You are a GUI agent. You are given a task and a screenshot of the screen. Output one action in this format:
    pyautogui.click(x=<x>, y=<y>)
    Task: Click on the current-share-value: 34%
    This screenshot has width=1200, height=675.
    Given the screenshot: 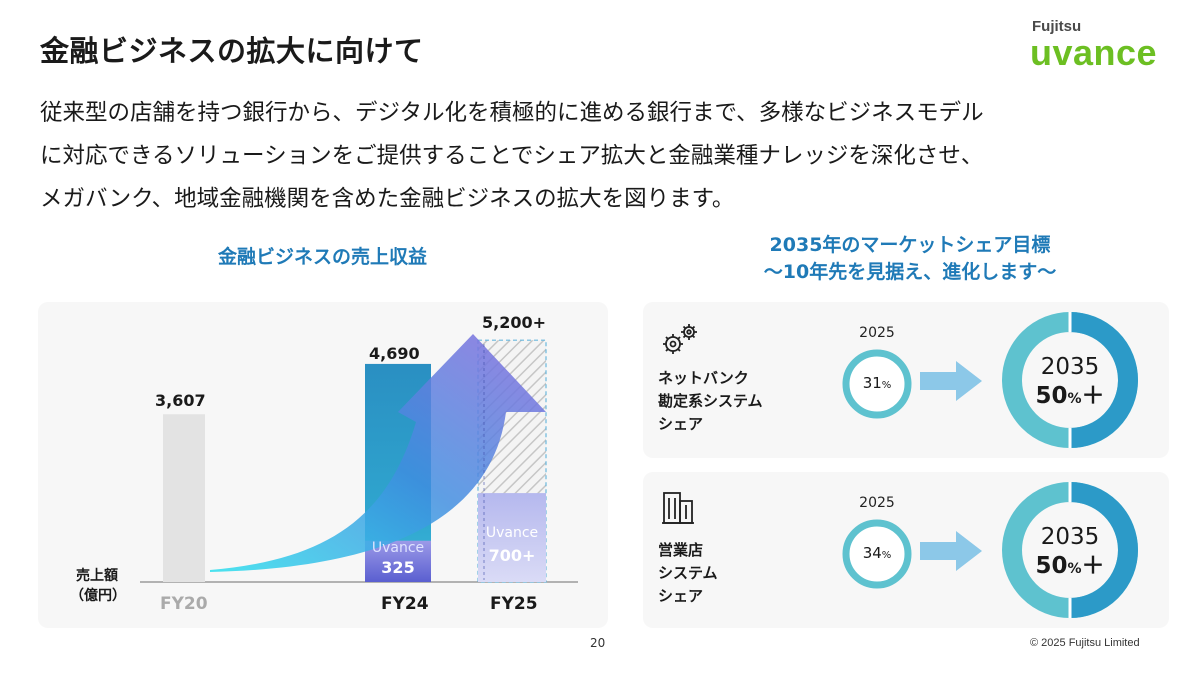 What is the action you would take?
    pyautogui.click(x=877, y=553)
    